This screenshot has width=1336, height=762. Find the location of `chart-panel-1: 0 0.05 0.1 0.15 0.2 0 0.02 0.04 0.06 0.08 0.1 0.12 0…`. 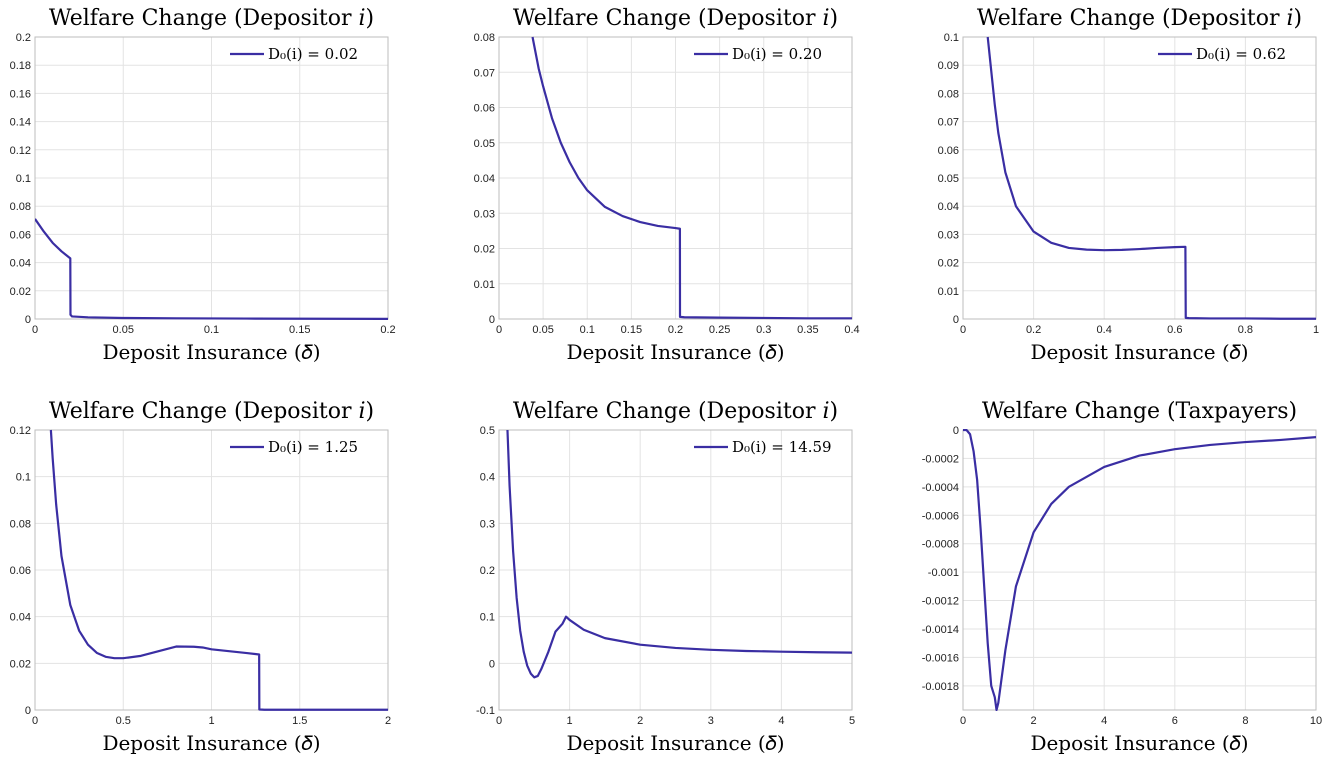

chart-panel-1: 0 0.05 0.1 0.15 0.2 0 0.02 0.04 0.06 0.08 0.1 0.12 0… is located at coordinates (203, 185).